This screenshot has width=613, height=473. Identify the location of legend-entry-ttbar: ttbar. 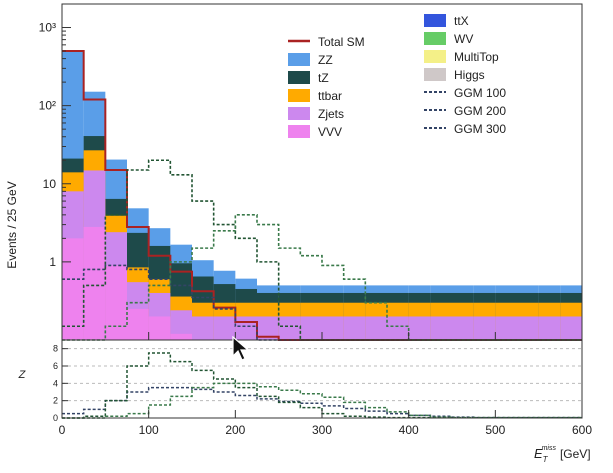
(315, 96).